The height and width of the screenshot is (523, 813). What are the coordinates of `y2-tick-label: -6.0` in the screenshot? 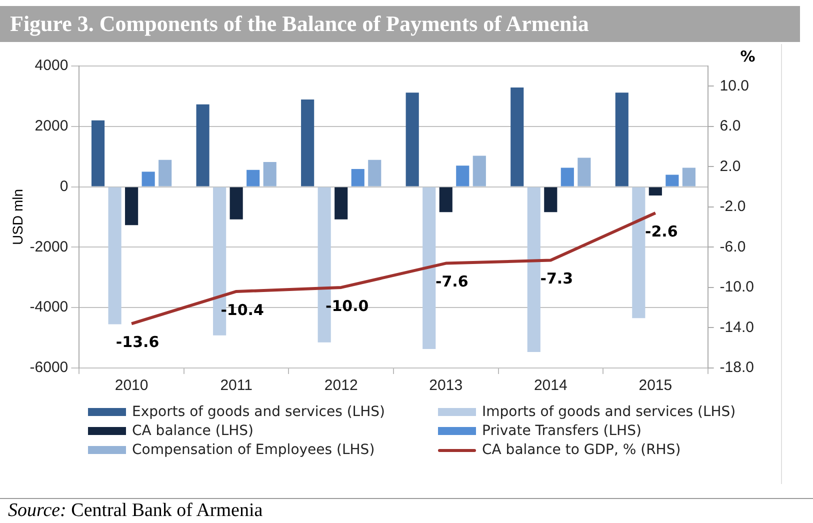 It's located at (733, 247).